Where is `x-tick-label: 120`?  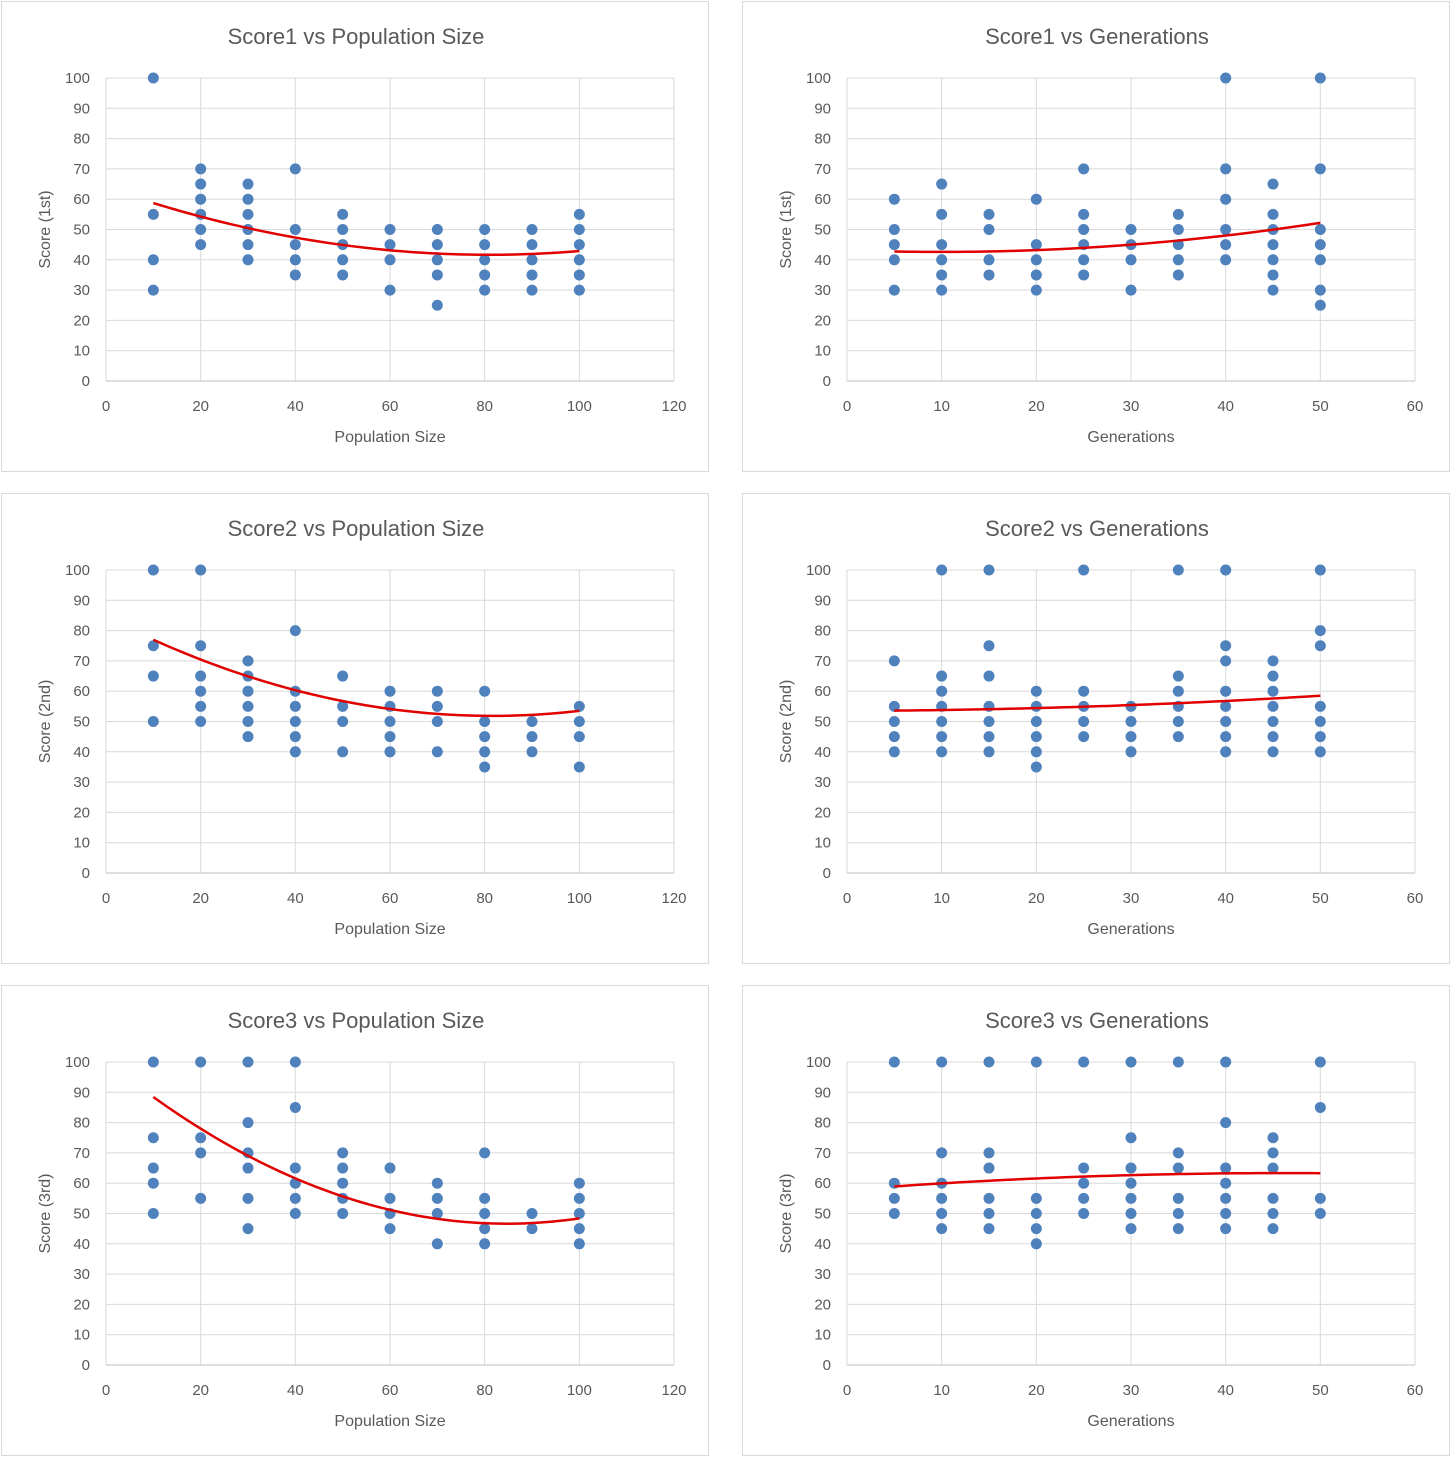 x-tick-label: 120 is located at coordinates (673, 406).